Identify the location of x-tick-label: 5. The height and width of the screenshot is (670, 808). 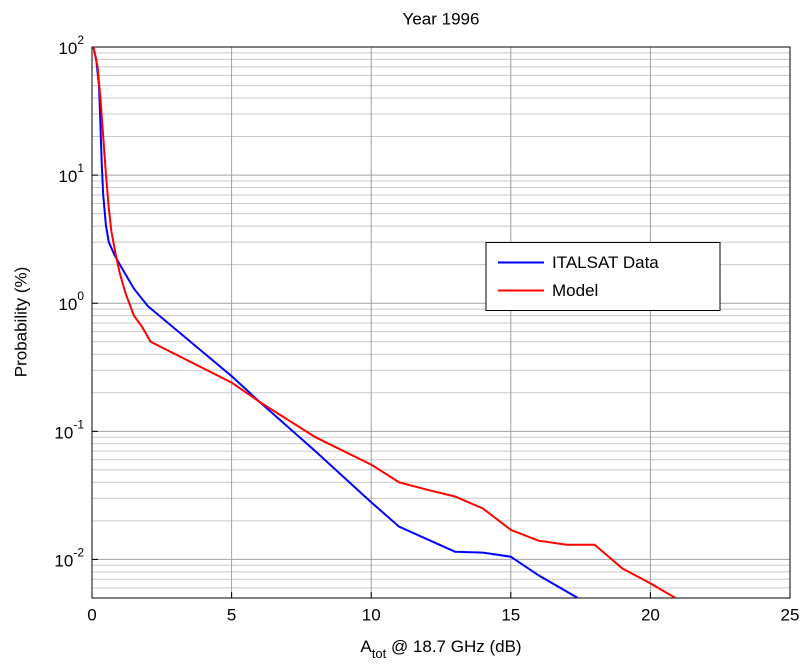
(231, 614).